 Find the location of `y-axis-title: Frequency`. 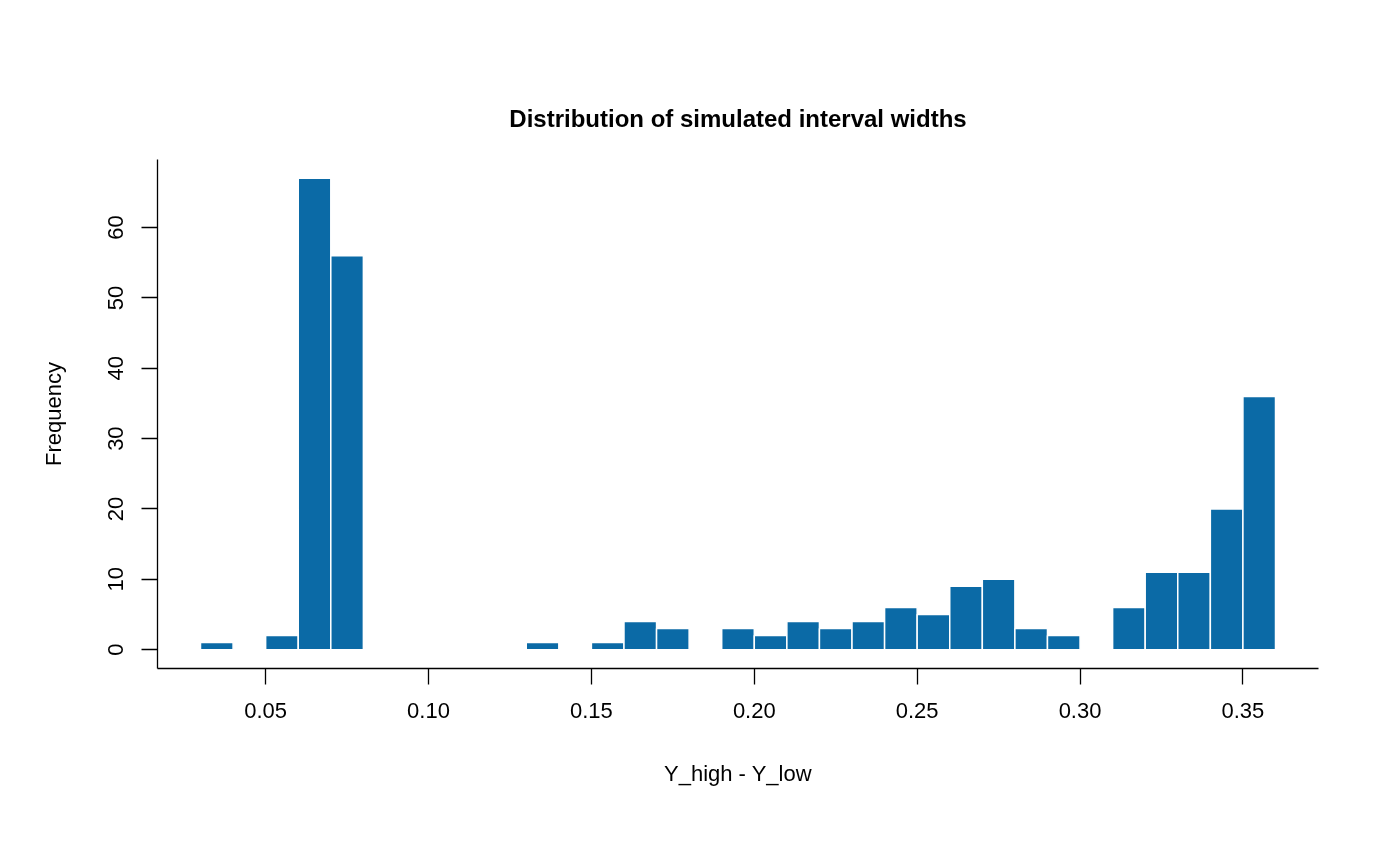

y-axis-title: Frequency is located at coordinates (53, 414).